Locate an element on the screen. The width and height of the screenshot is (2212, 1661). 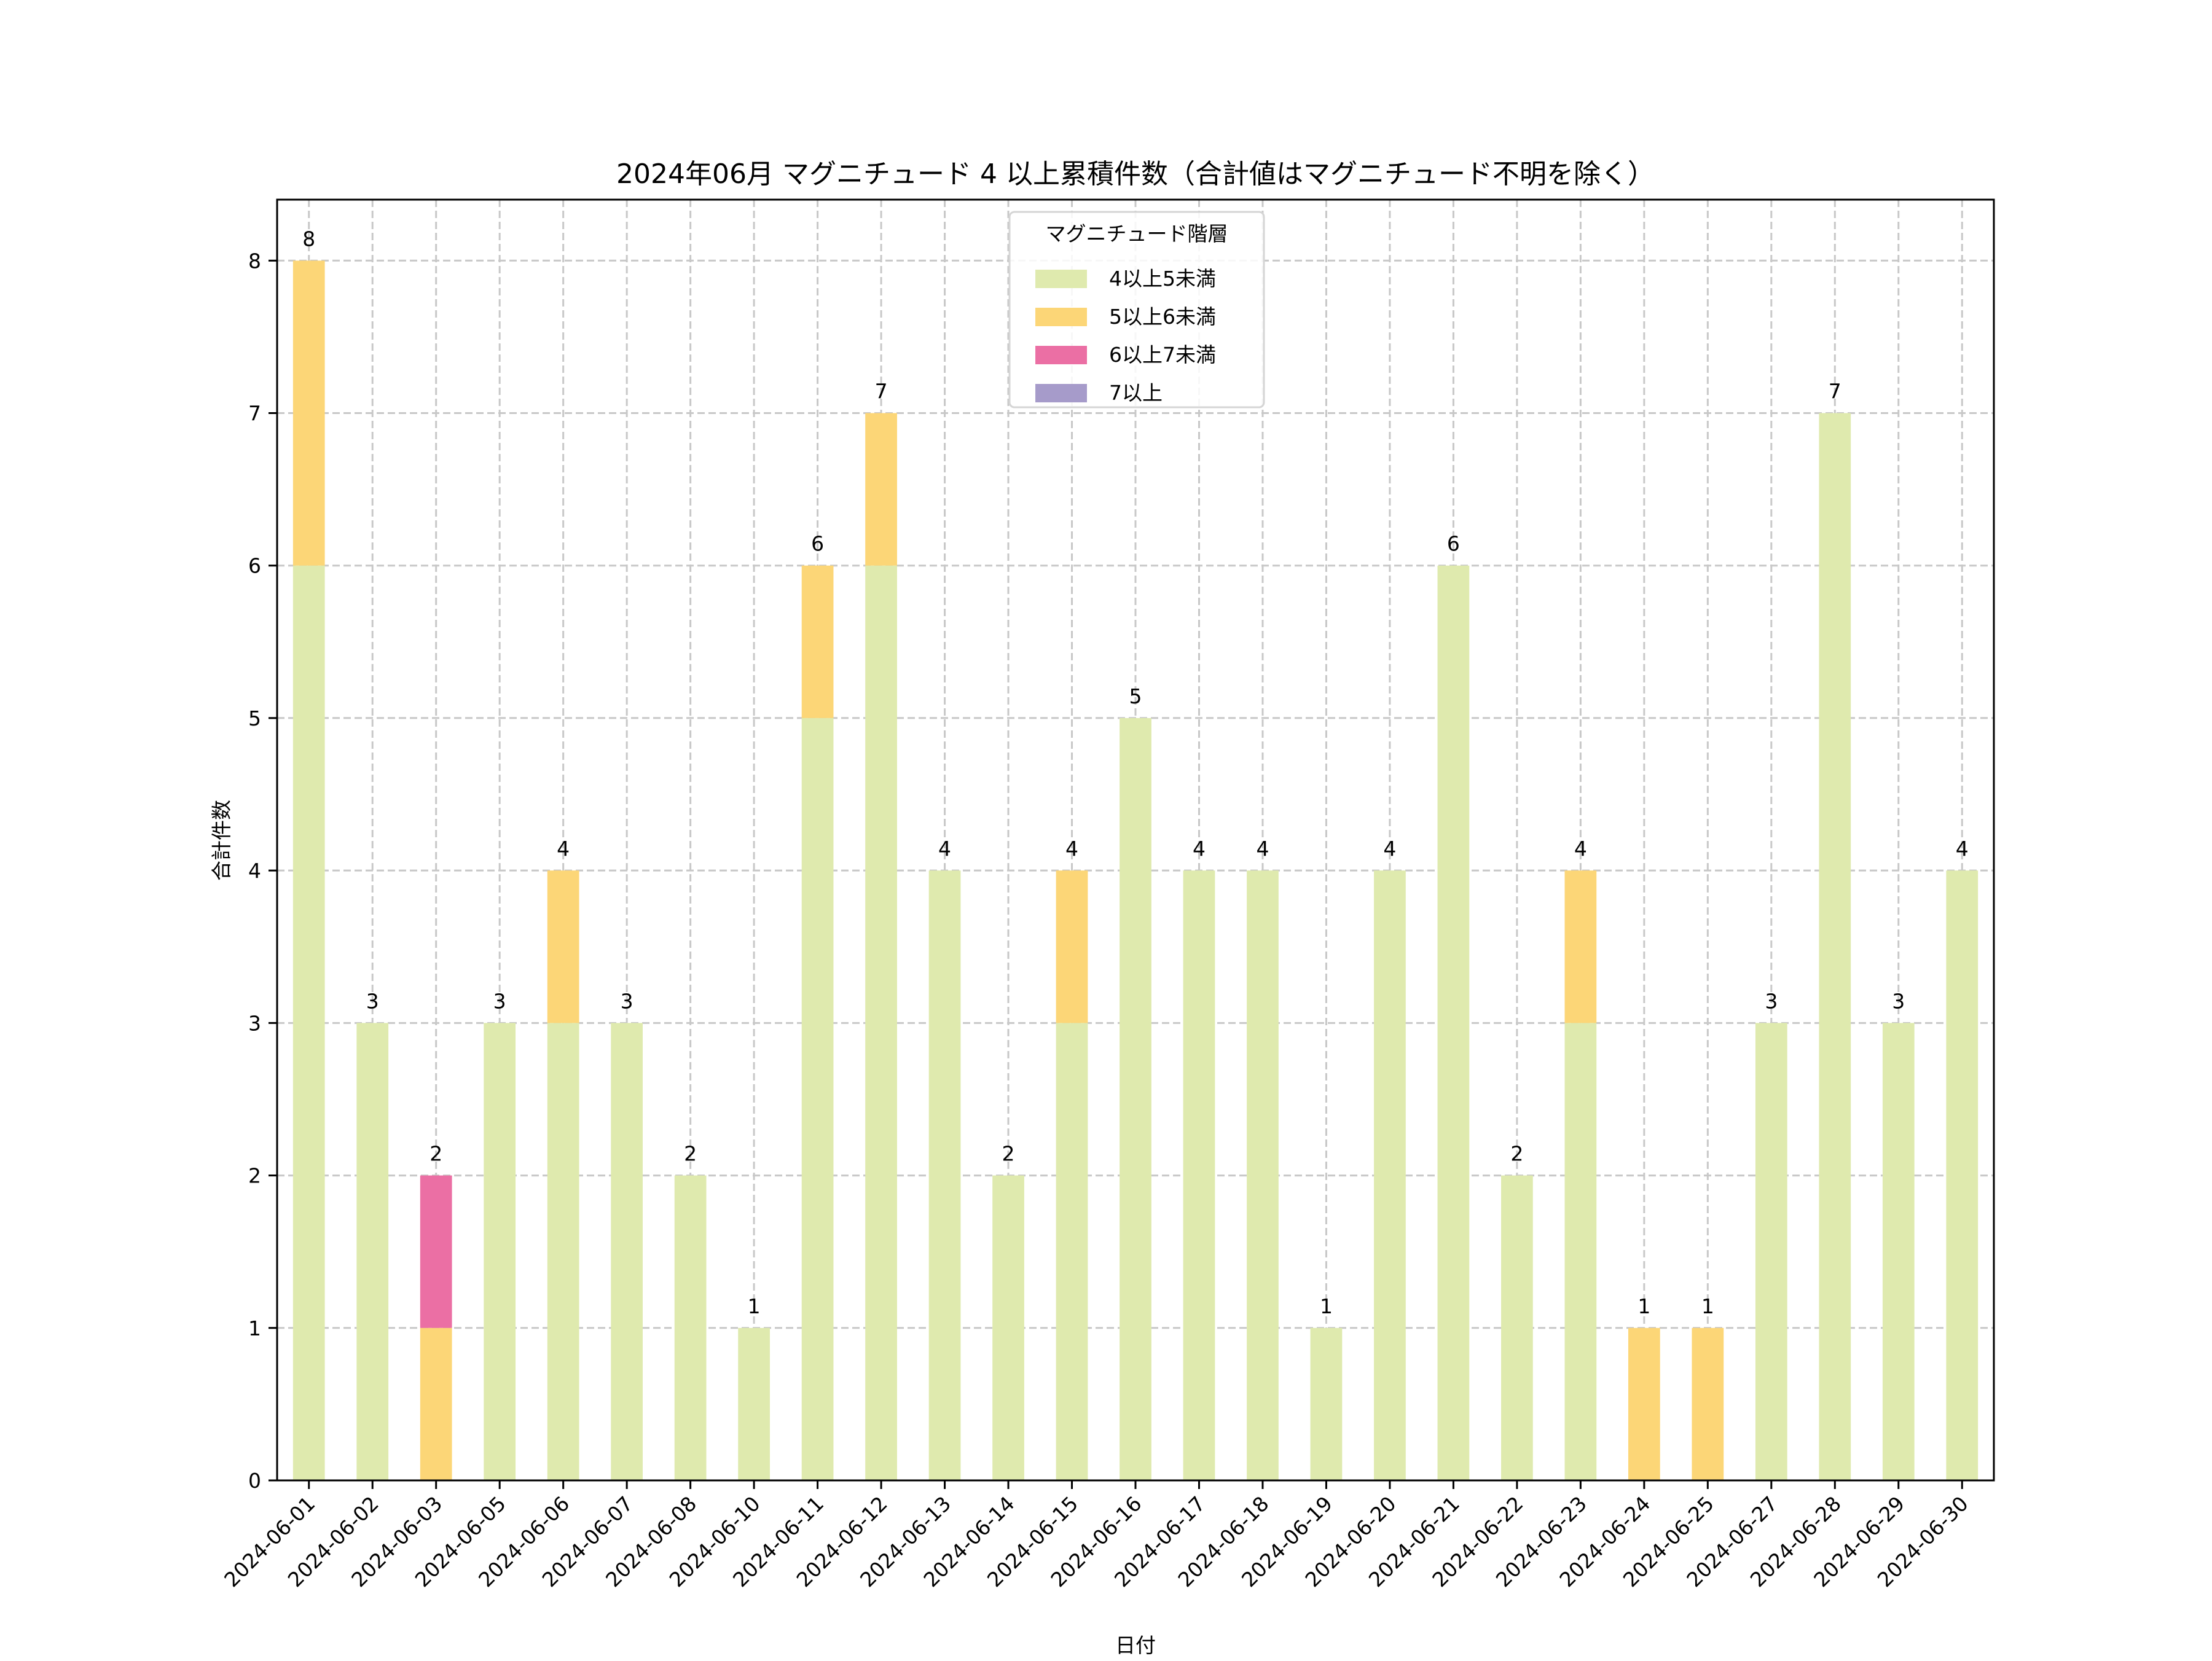
legend-label-0: 4以上5未満 is located at coordinates (1162, 279).